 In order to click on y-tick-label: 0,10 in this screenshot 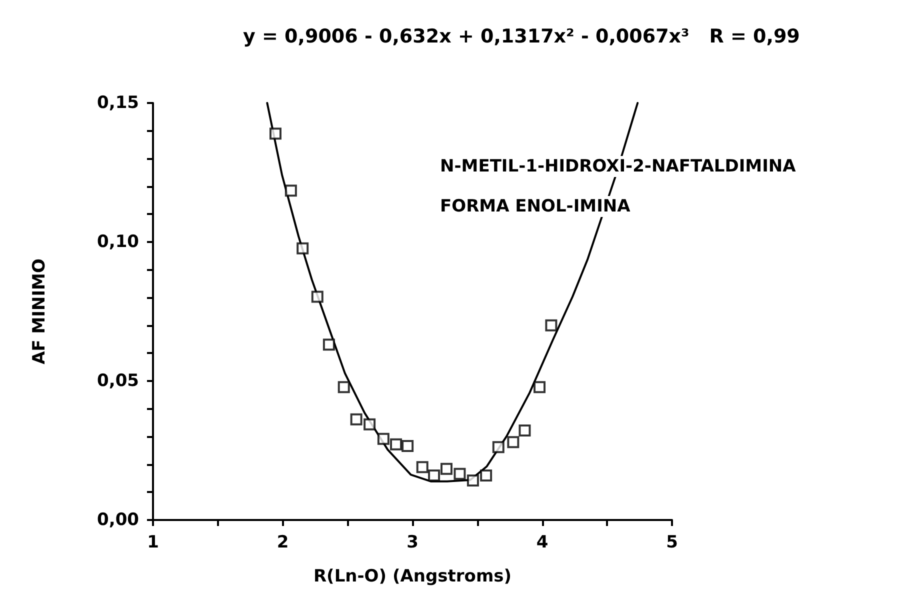, I will do `click(118, 242)`.